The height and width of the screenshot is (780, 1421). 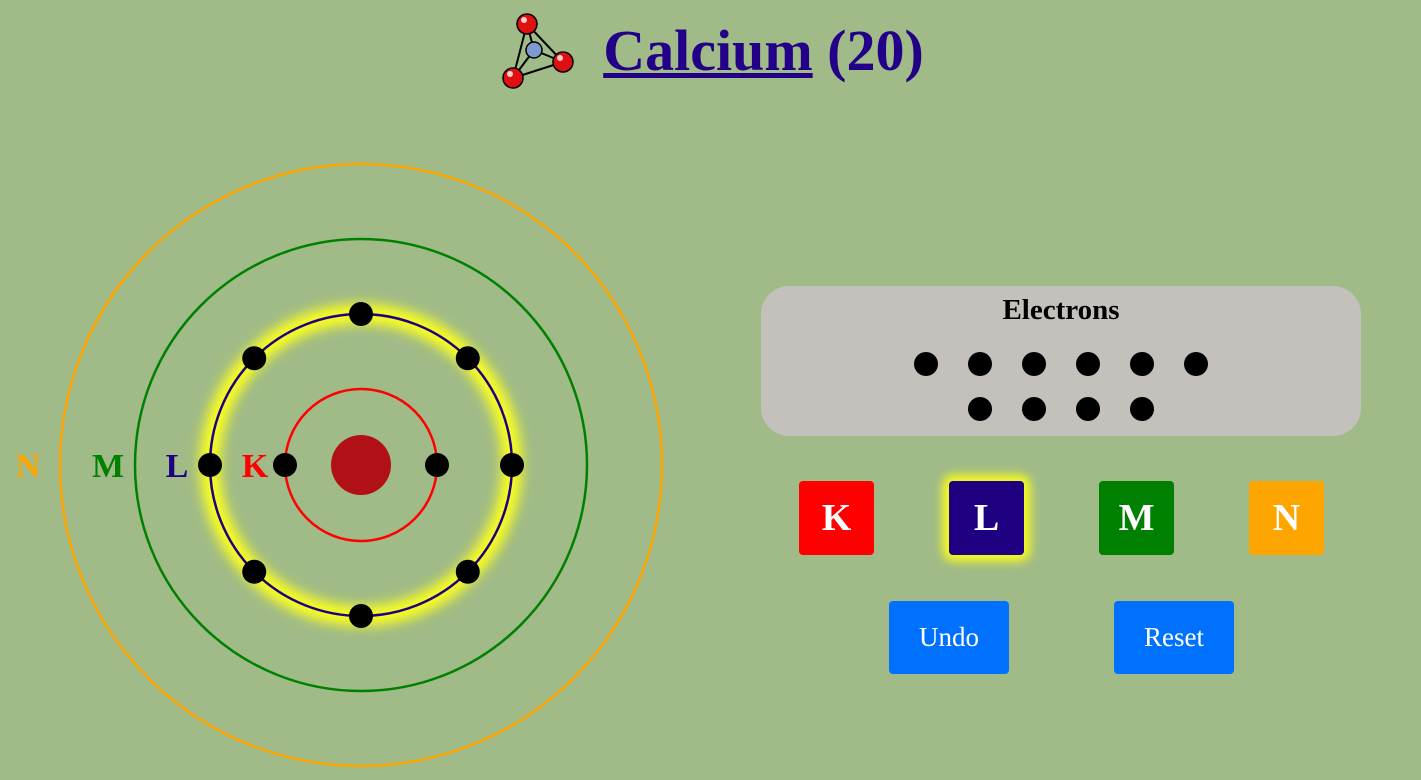 What do you see at coordinates (255, 466) in the screenshot?
I see `shell-k-label: K` at bounding box center [255, 466].